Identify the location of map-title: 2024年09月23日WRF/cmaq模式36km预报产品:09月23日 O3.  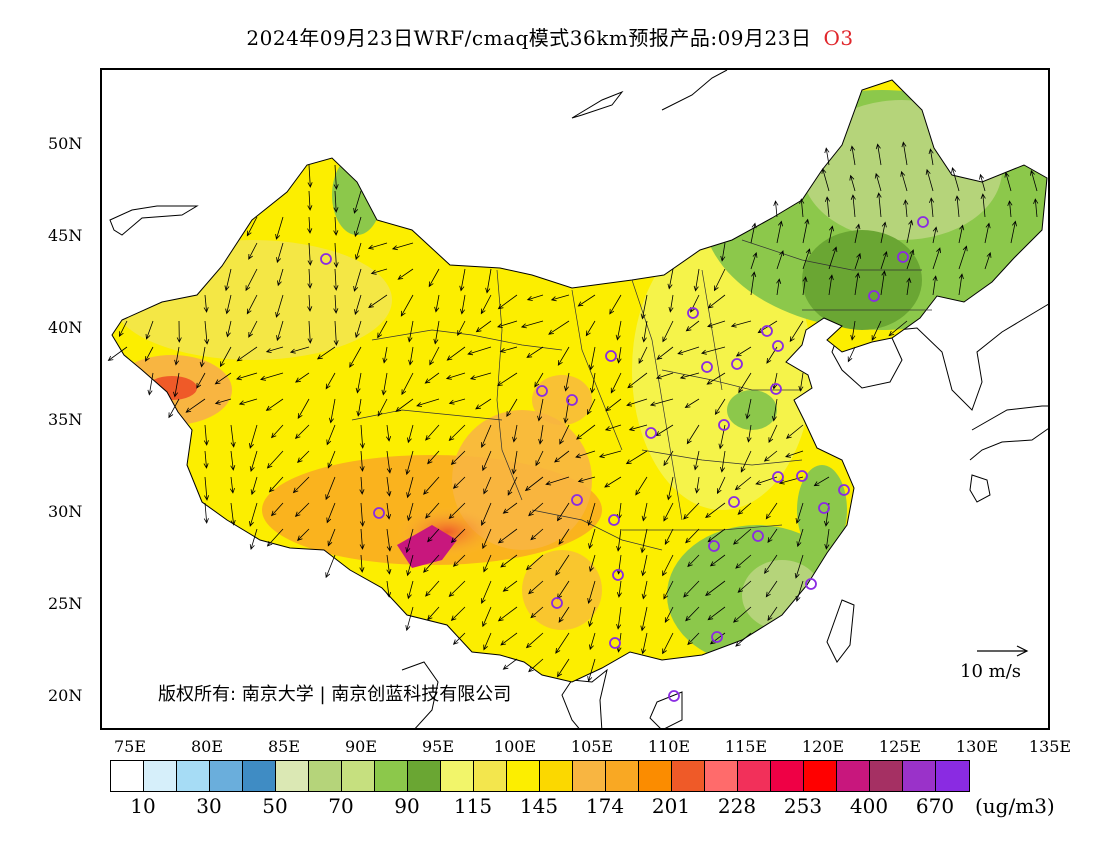
(550, 36).